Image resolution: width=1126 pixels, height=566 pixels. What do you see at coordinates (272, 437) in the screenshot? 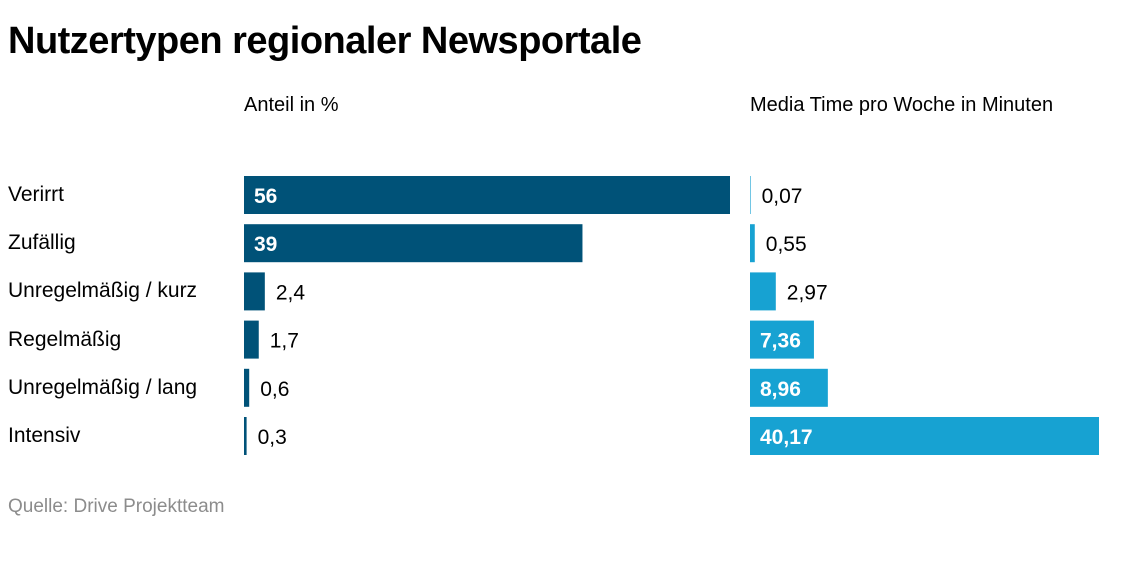
I see `value-label: 0,3` at bounding box center [272, 437].